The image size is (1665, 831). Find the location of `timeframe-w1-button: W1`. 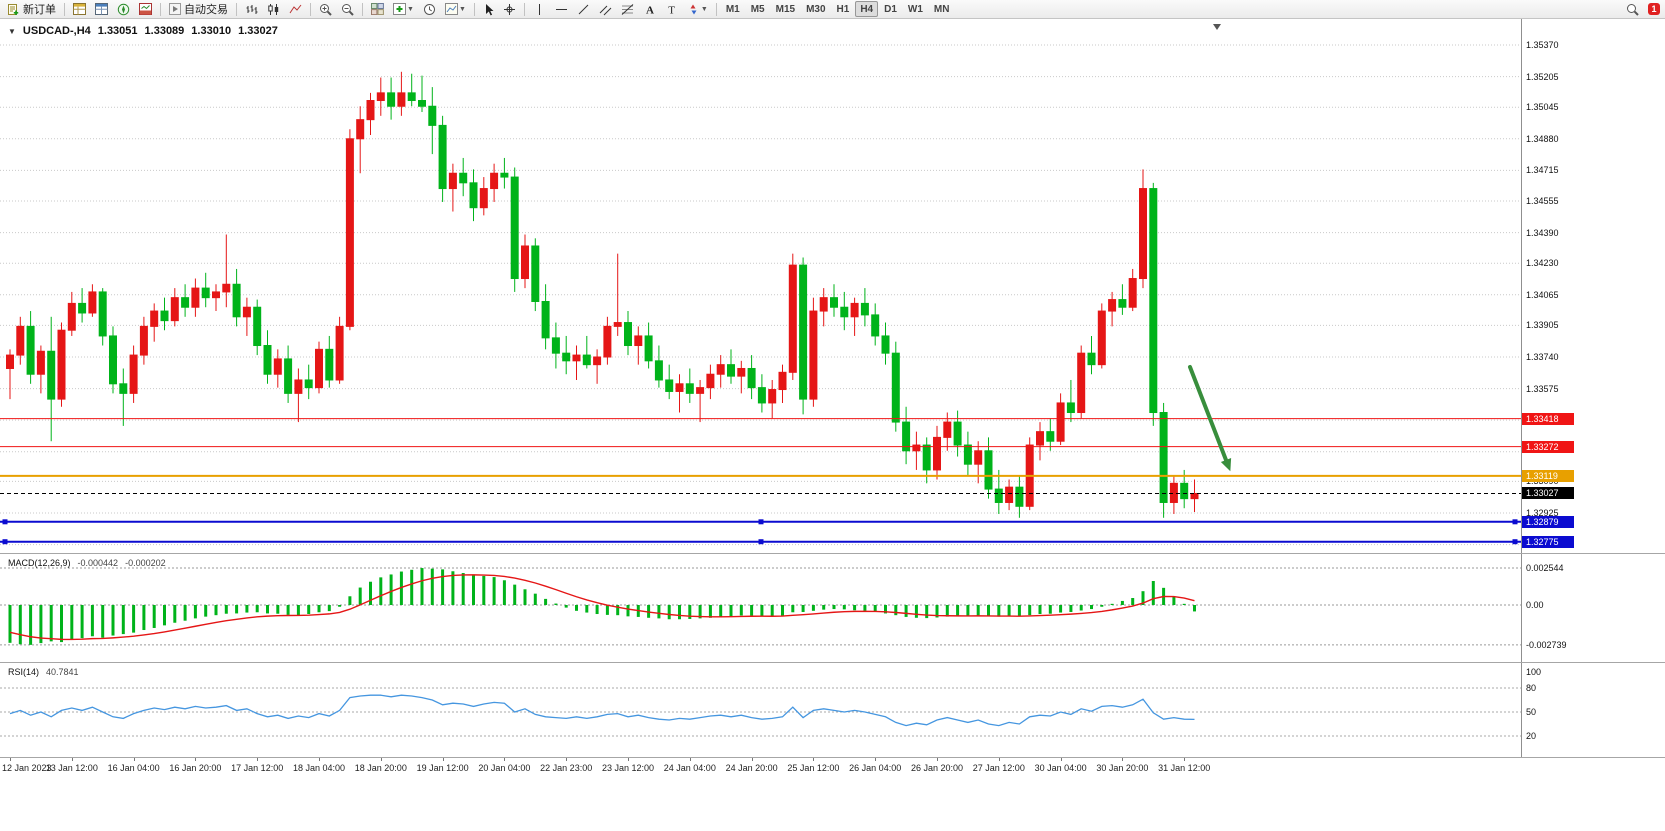

timeframe-w1-button: W1 is located at coordinates (915, 9).